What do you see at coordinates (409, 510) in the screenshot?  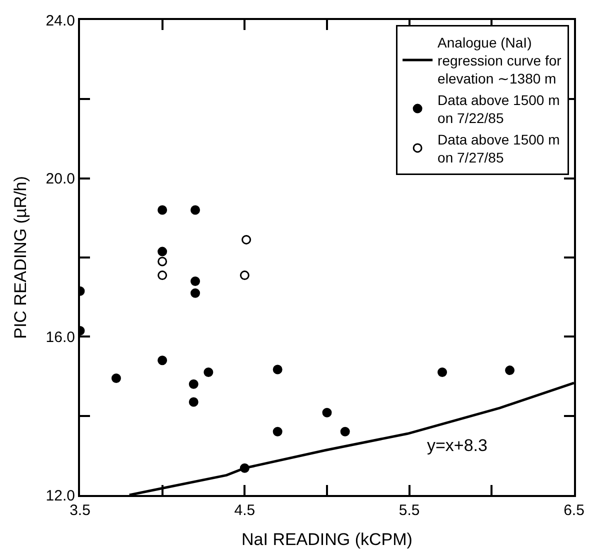 I see `x-tick-label: 5.5` at bounding box center [409, 510].